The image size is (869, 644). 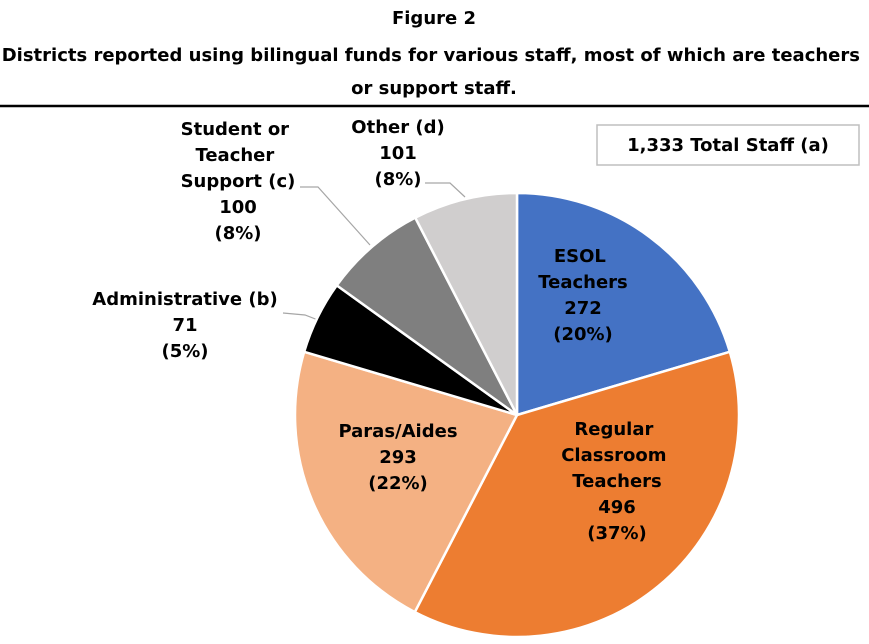 What do you see at coordinates (398, 483) in the screenshot?
I see `slice-percent: (22%)` at bounding box center [398, 483].